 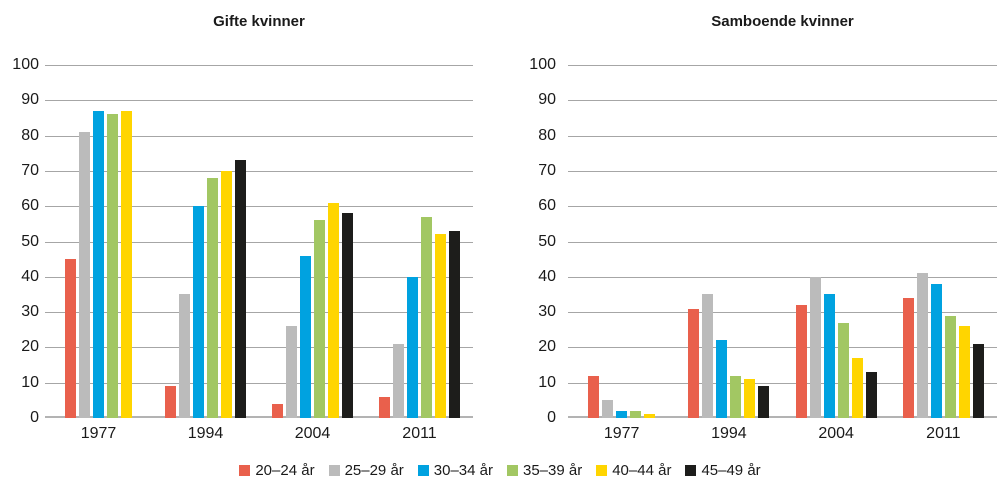 What do you see at coordinates (259, 417) in the screenshot?
I see `x-axis-line` at bounding box center [259, 417].